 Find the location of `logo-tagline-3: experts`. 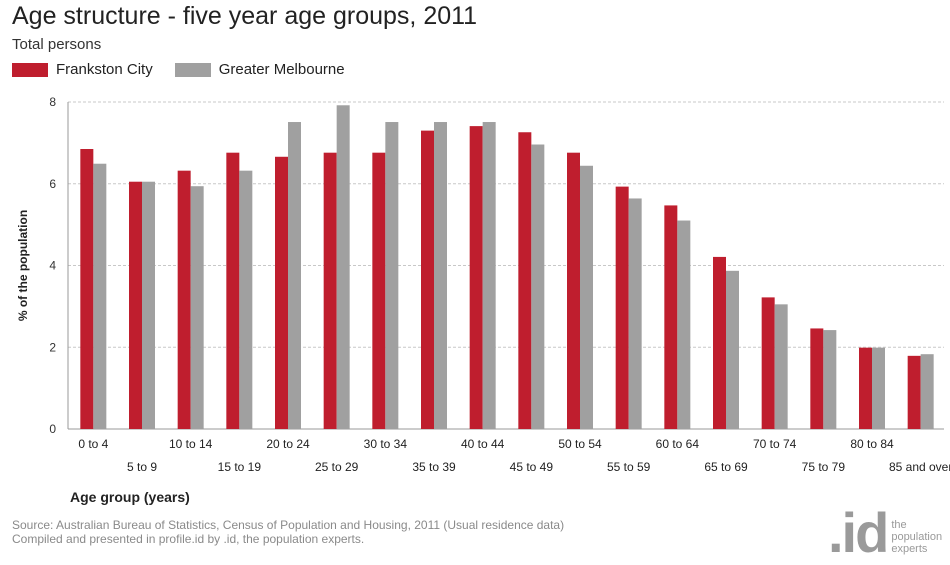

logo-tagline-3: experts is located at coordinates (909, 549).